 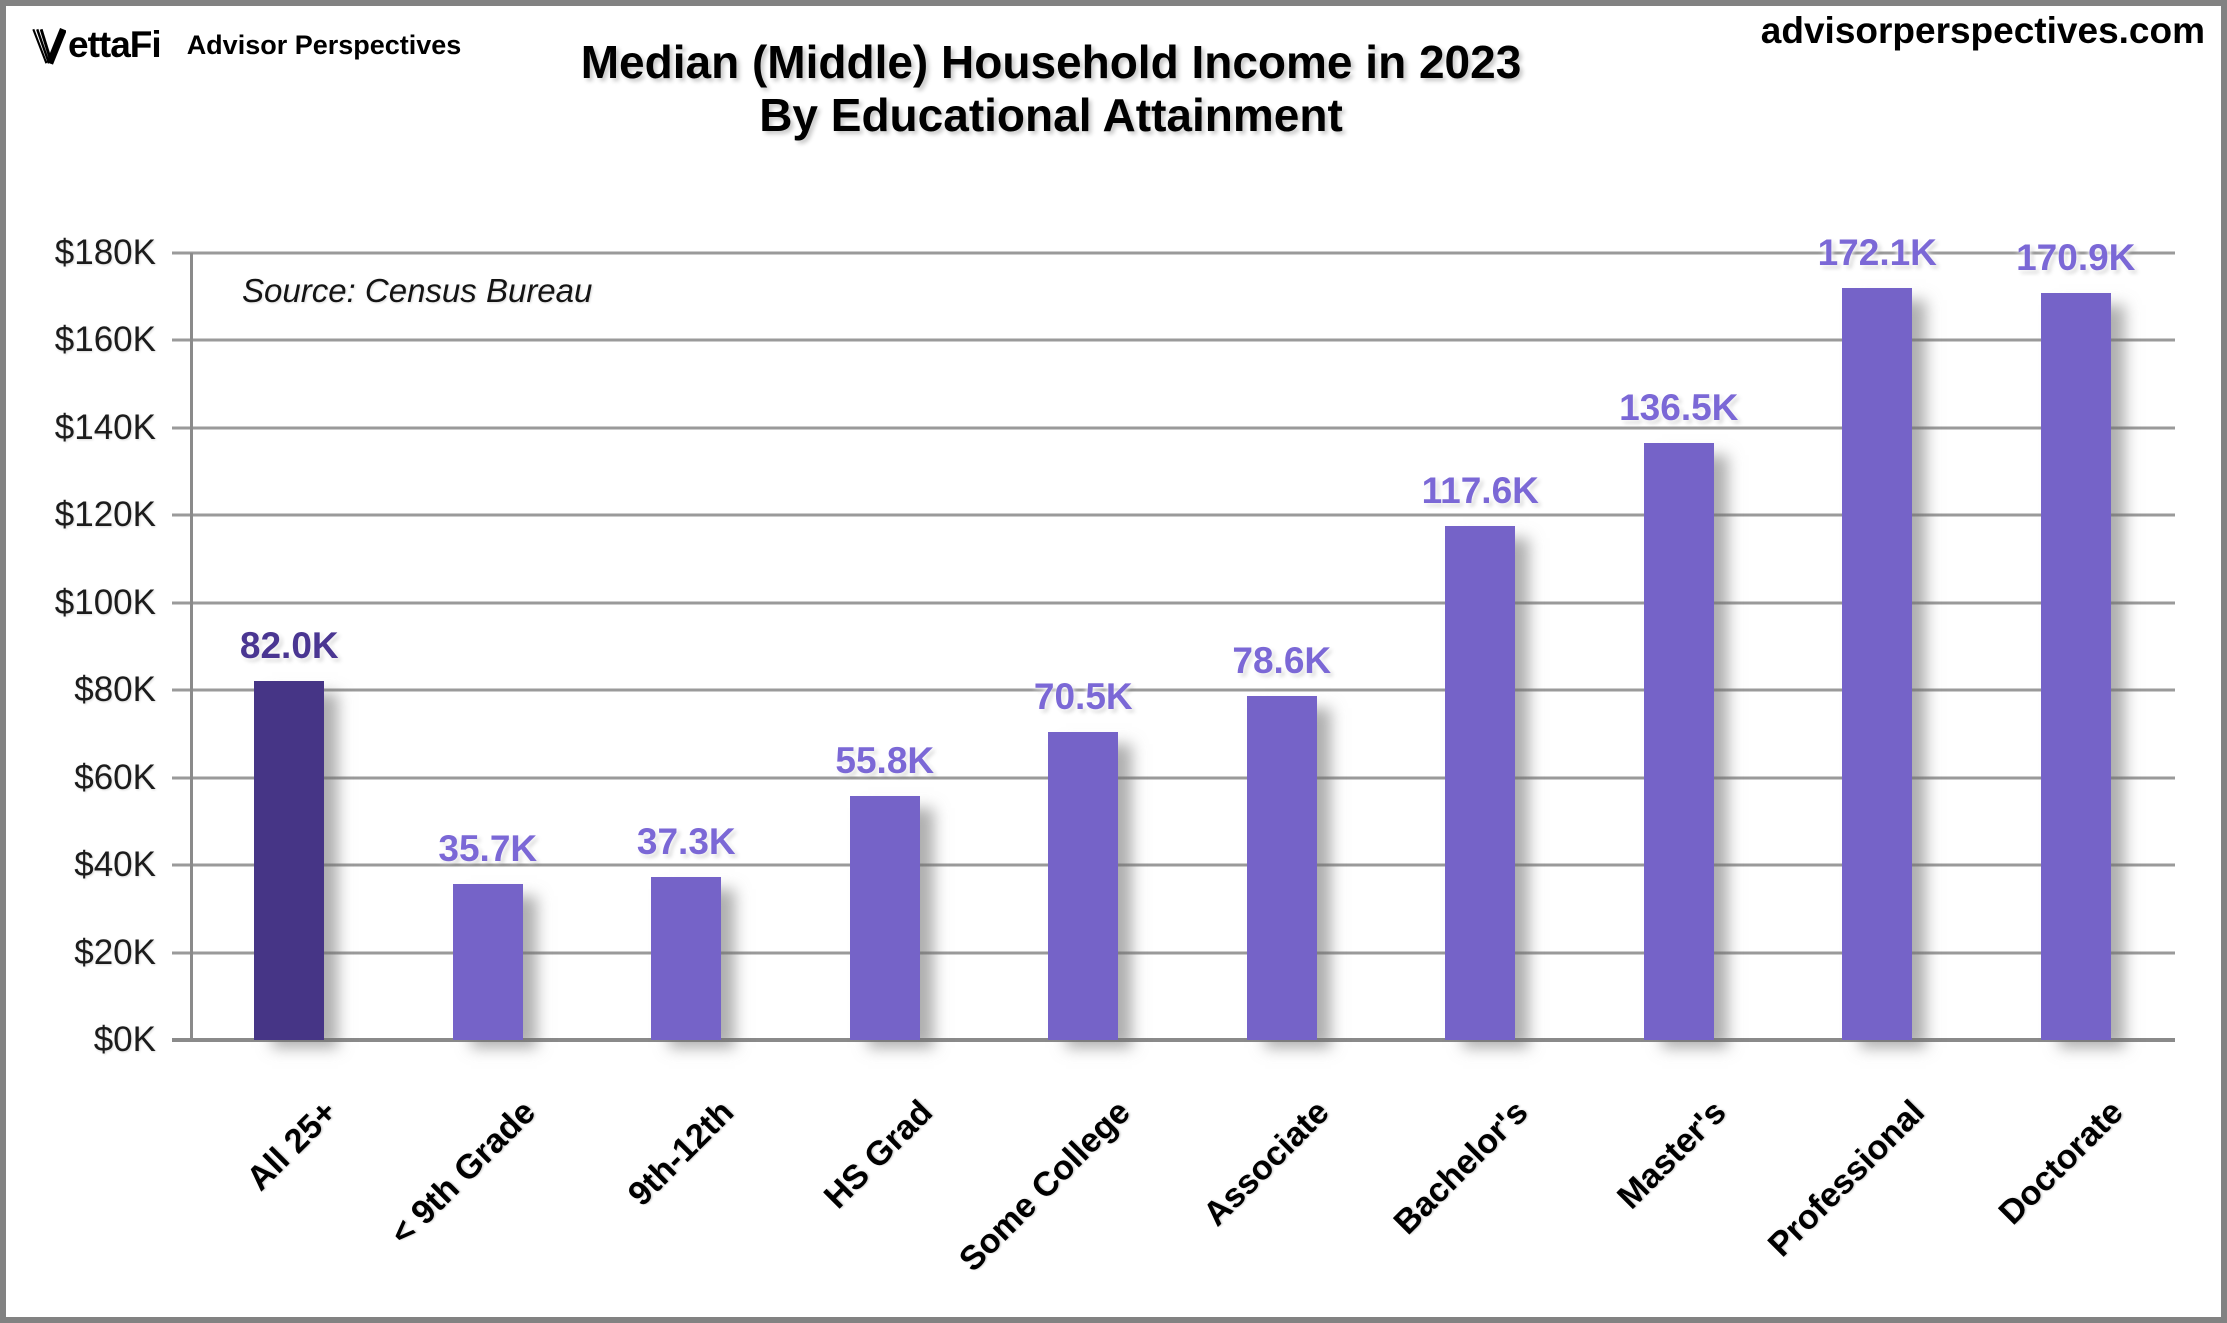 I want to click on gridline-$140K, so click(x=1173, y=428).